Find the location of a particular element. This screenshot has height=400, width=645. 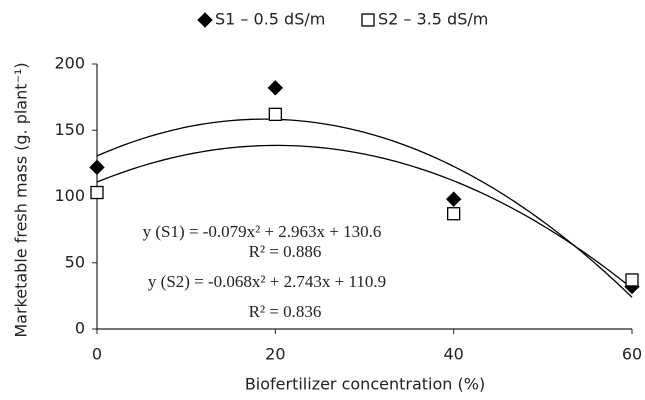

y-tick-label: 150 is located at coordinates (69, 129).